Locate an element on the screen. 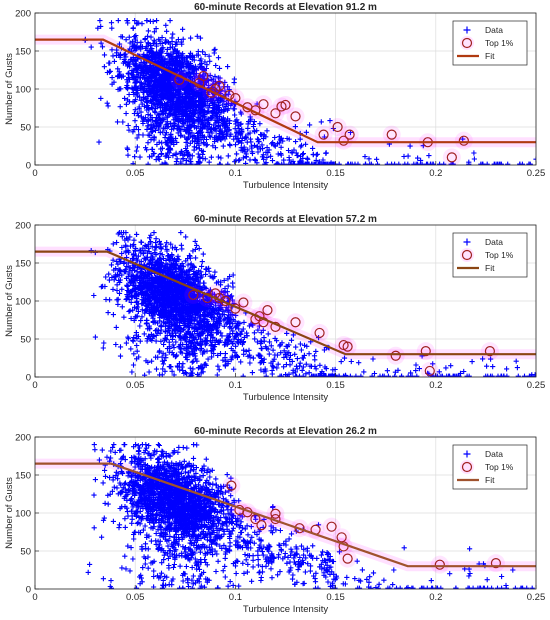 Image resolution: width=550 pixels, height=620 pixels. y-tick-label: 100 is located at coordinates (23, 301).